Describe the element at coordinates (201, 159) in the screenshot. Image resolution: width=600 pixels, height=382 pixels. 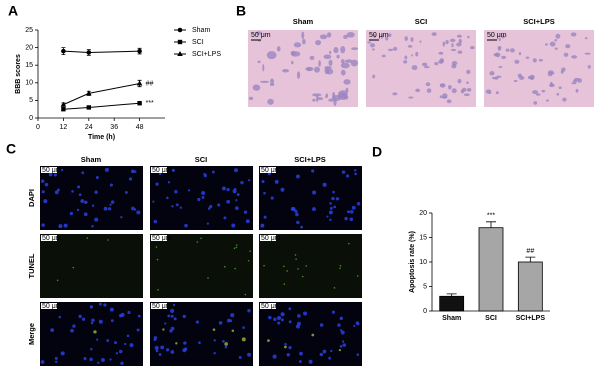
I see `column-title: SCI` at that location.